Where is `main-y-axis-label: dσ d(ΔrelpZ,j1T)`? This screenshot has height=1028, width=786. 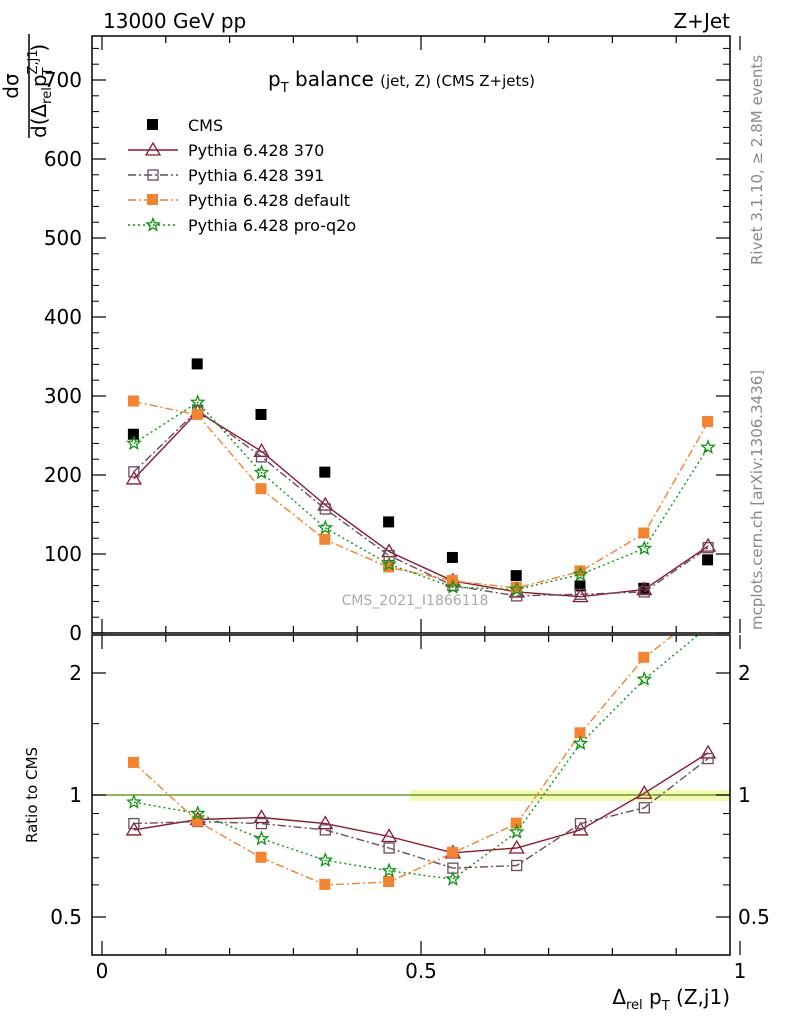 main-y-axis-label: dσ d(ΔrelpZ,j1T) is located at coordinates (28, 86).